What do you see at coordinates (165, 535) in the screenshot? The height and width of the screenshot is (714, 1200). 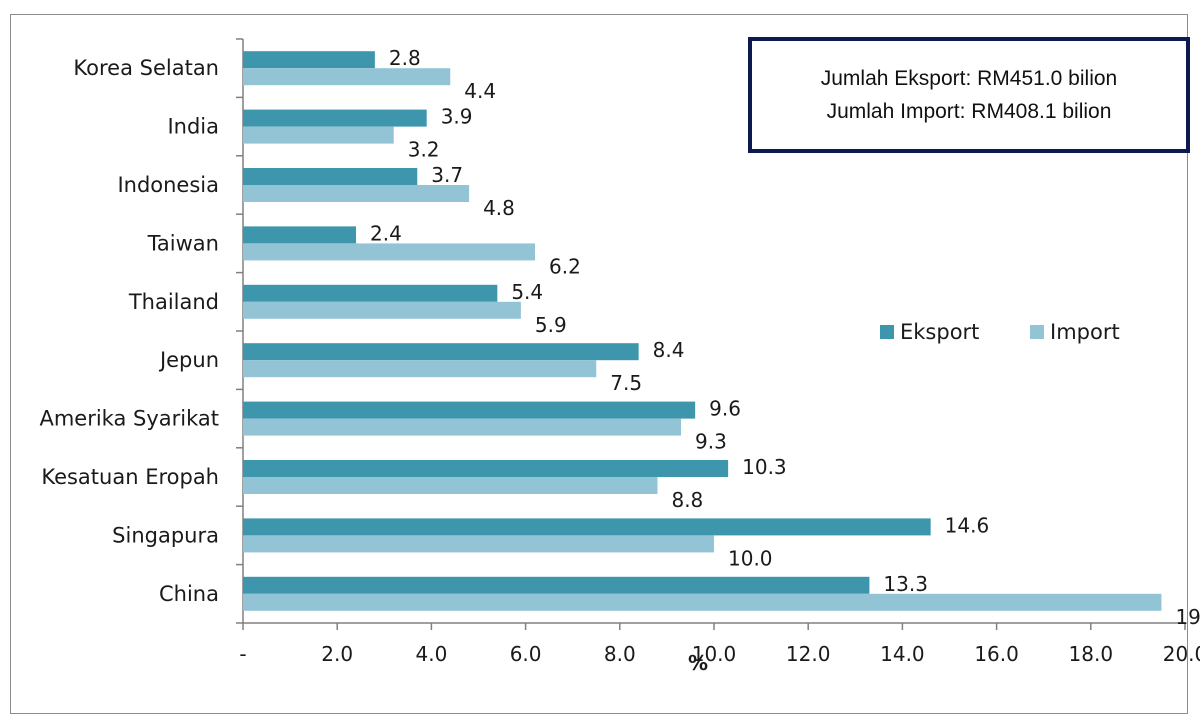 I see `category-label: Singapura` at bounding box center [165, 535].